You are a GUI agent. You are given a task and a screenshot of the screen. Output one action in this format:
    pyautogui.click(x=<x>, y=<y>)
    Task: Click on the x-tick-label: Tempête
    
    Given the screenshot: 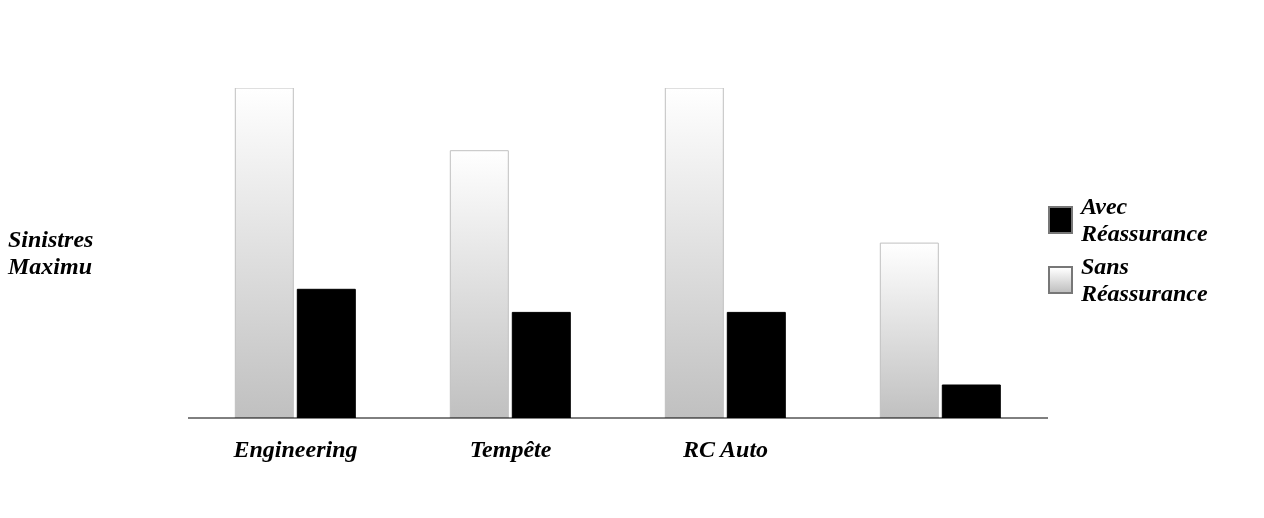 What is the action you would take?
    pyautogui.click(x=510, y=449)
    